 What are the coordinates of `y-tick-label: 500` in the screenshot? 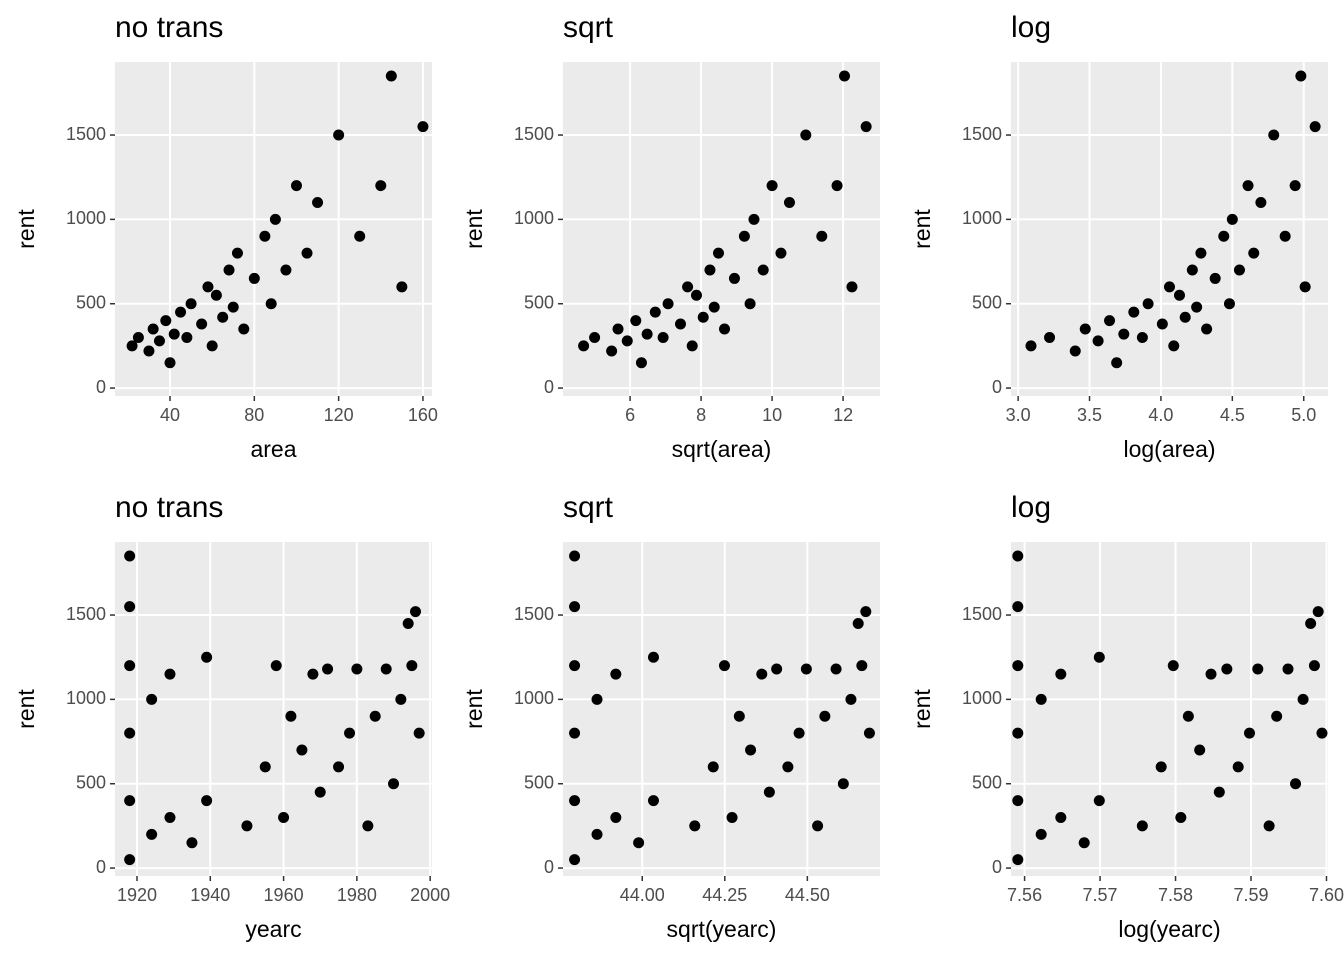 It's located at (91, 782).